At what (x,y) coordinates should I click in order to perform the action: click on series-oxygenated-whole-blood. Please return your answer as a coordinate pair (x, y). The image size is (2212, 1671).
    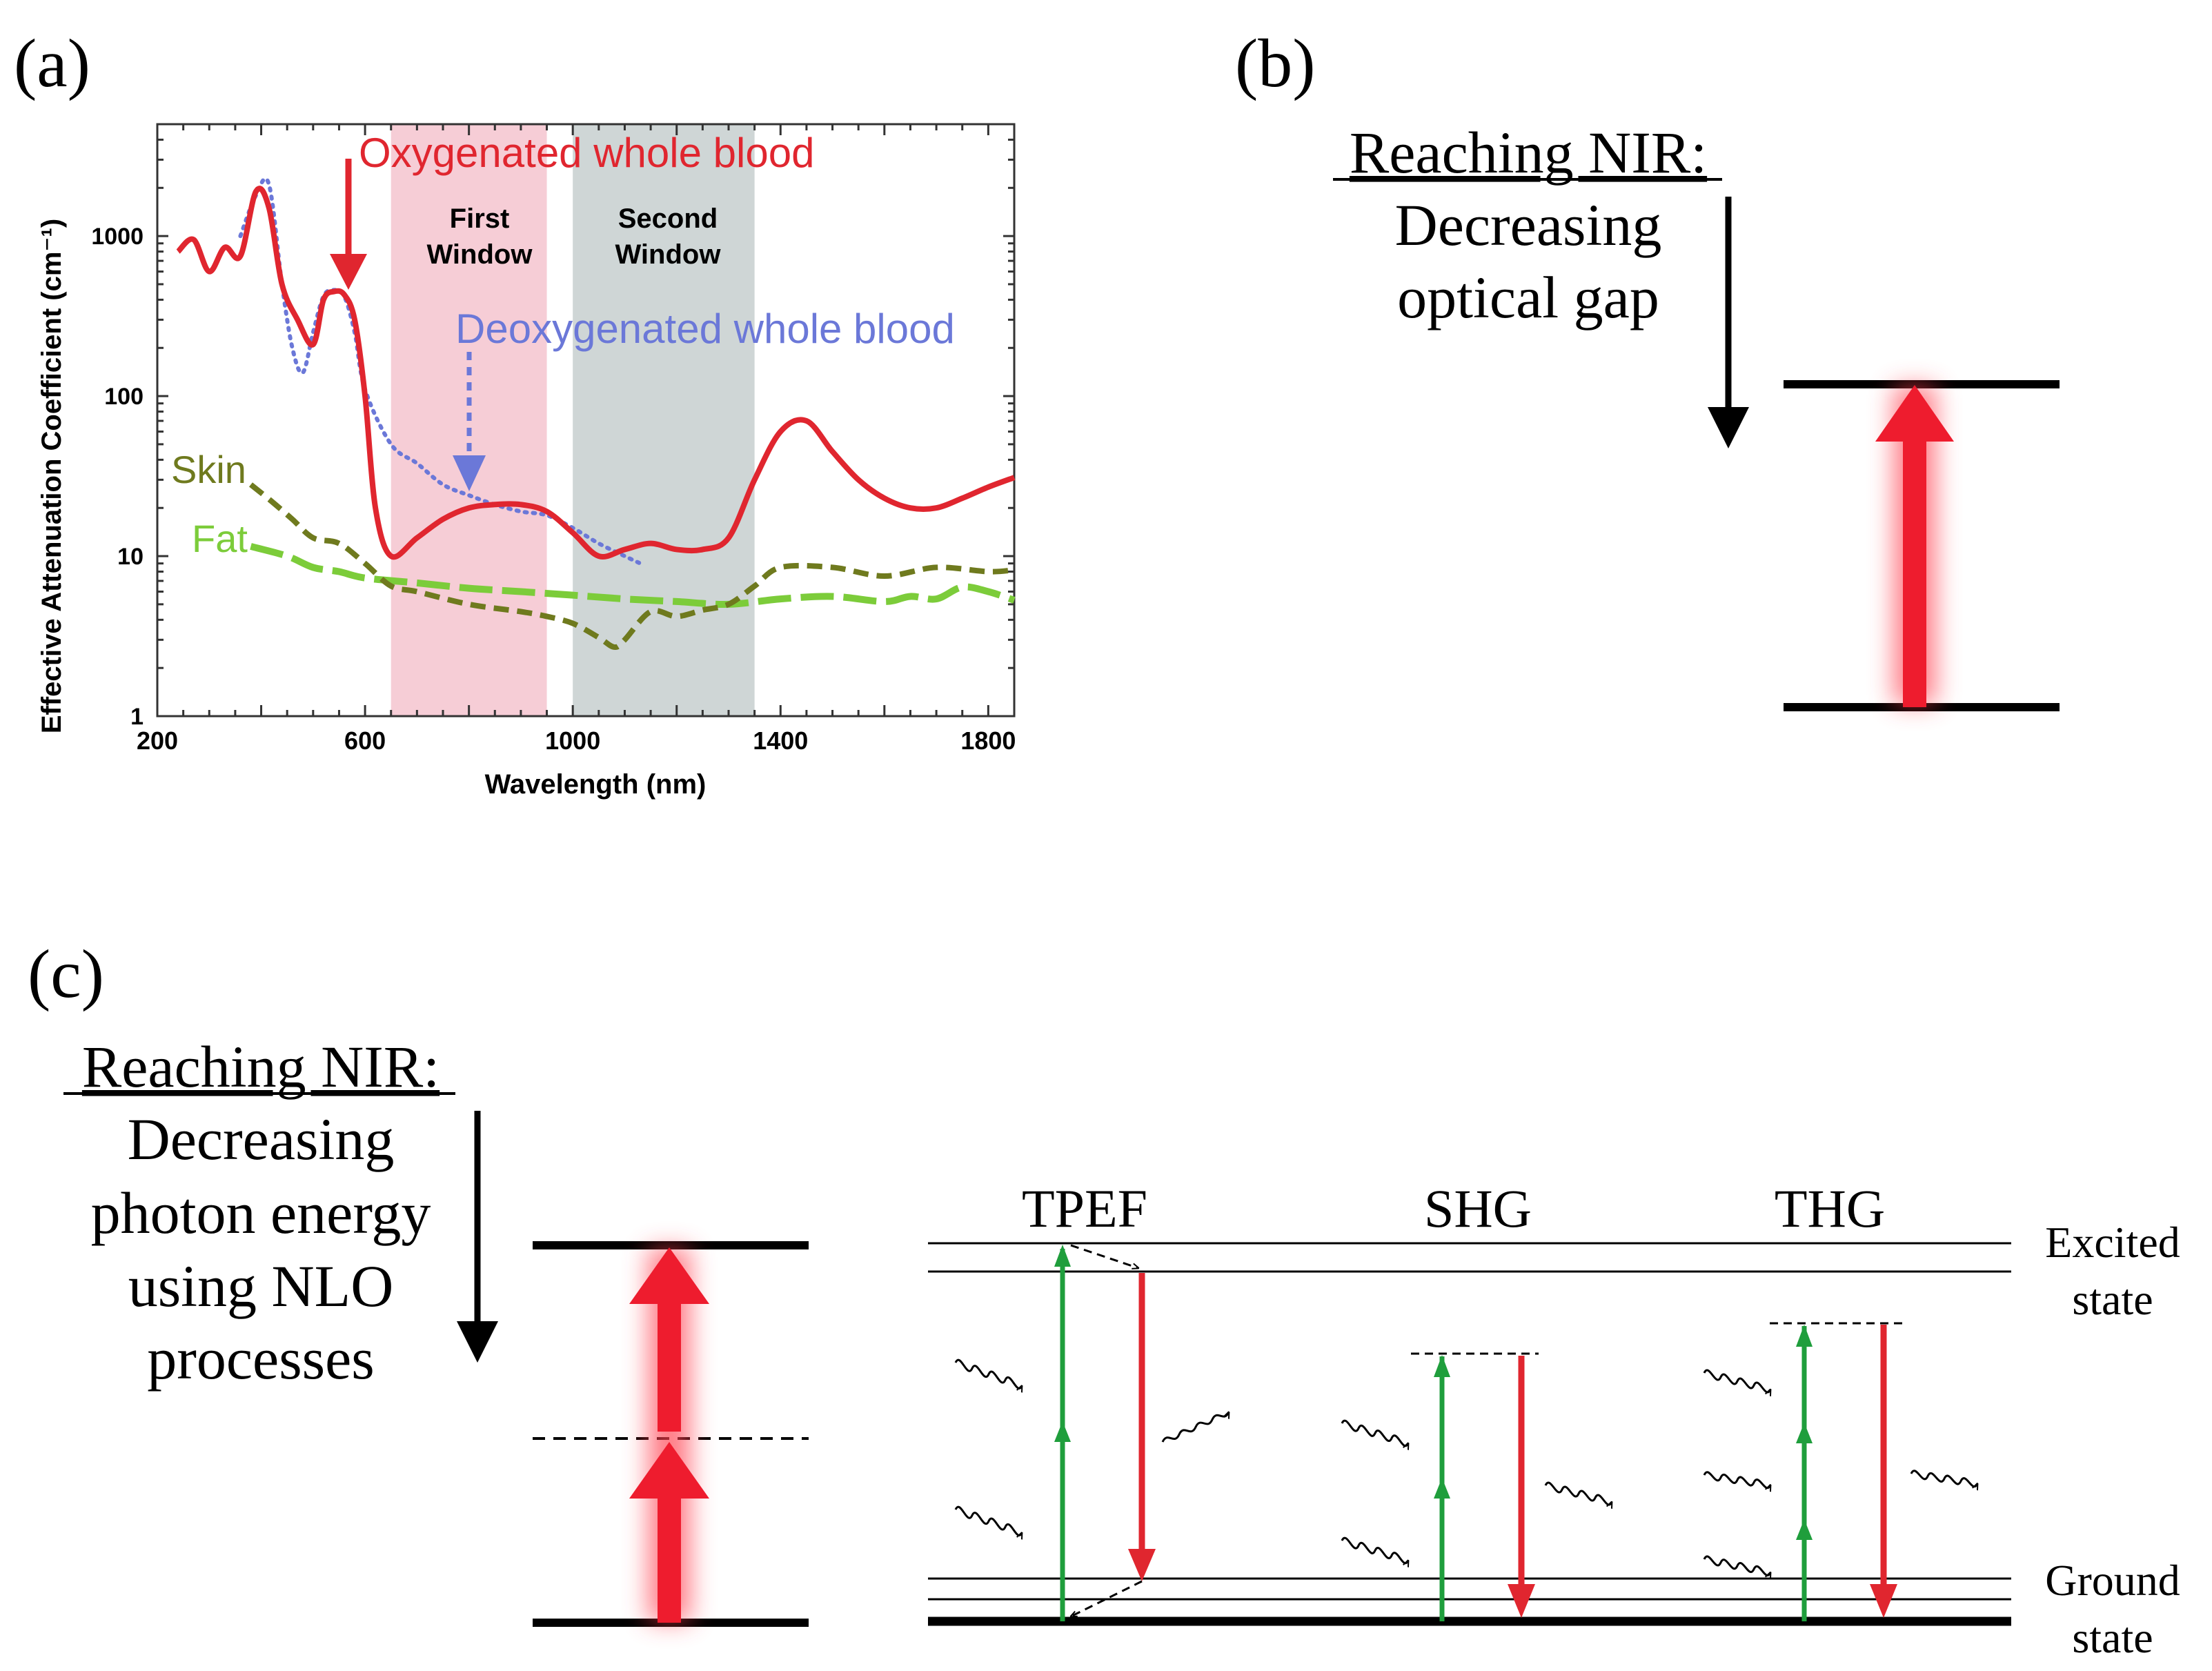
    Looking at the image, I should click on (596, 373).